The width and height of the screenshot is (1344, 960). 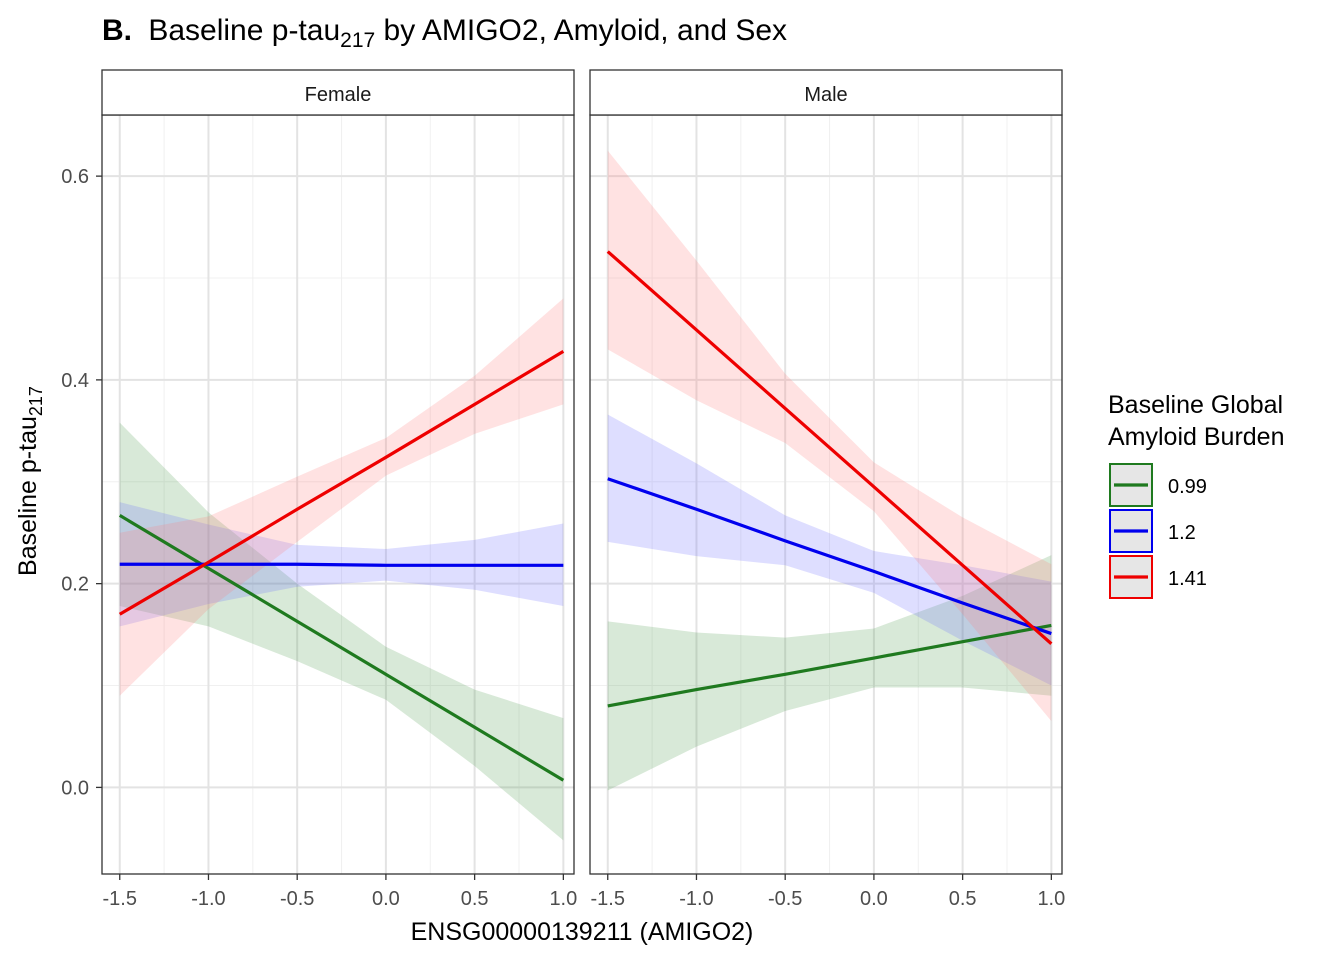 What do you see at coordinates (1158, 577) in the screenshot?
I see `legend-key-1.41: 1.41` at bounding box center [1158, 577].